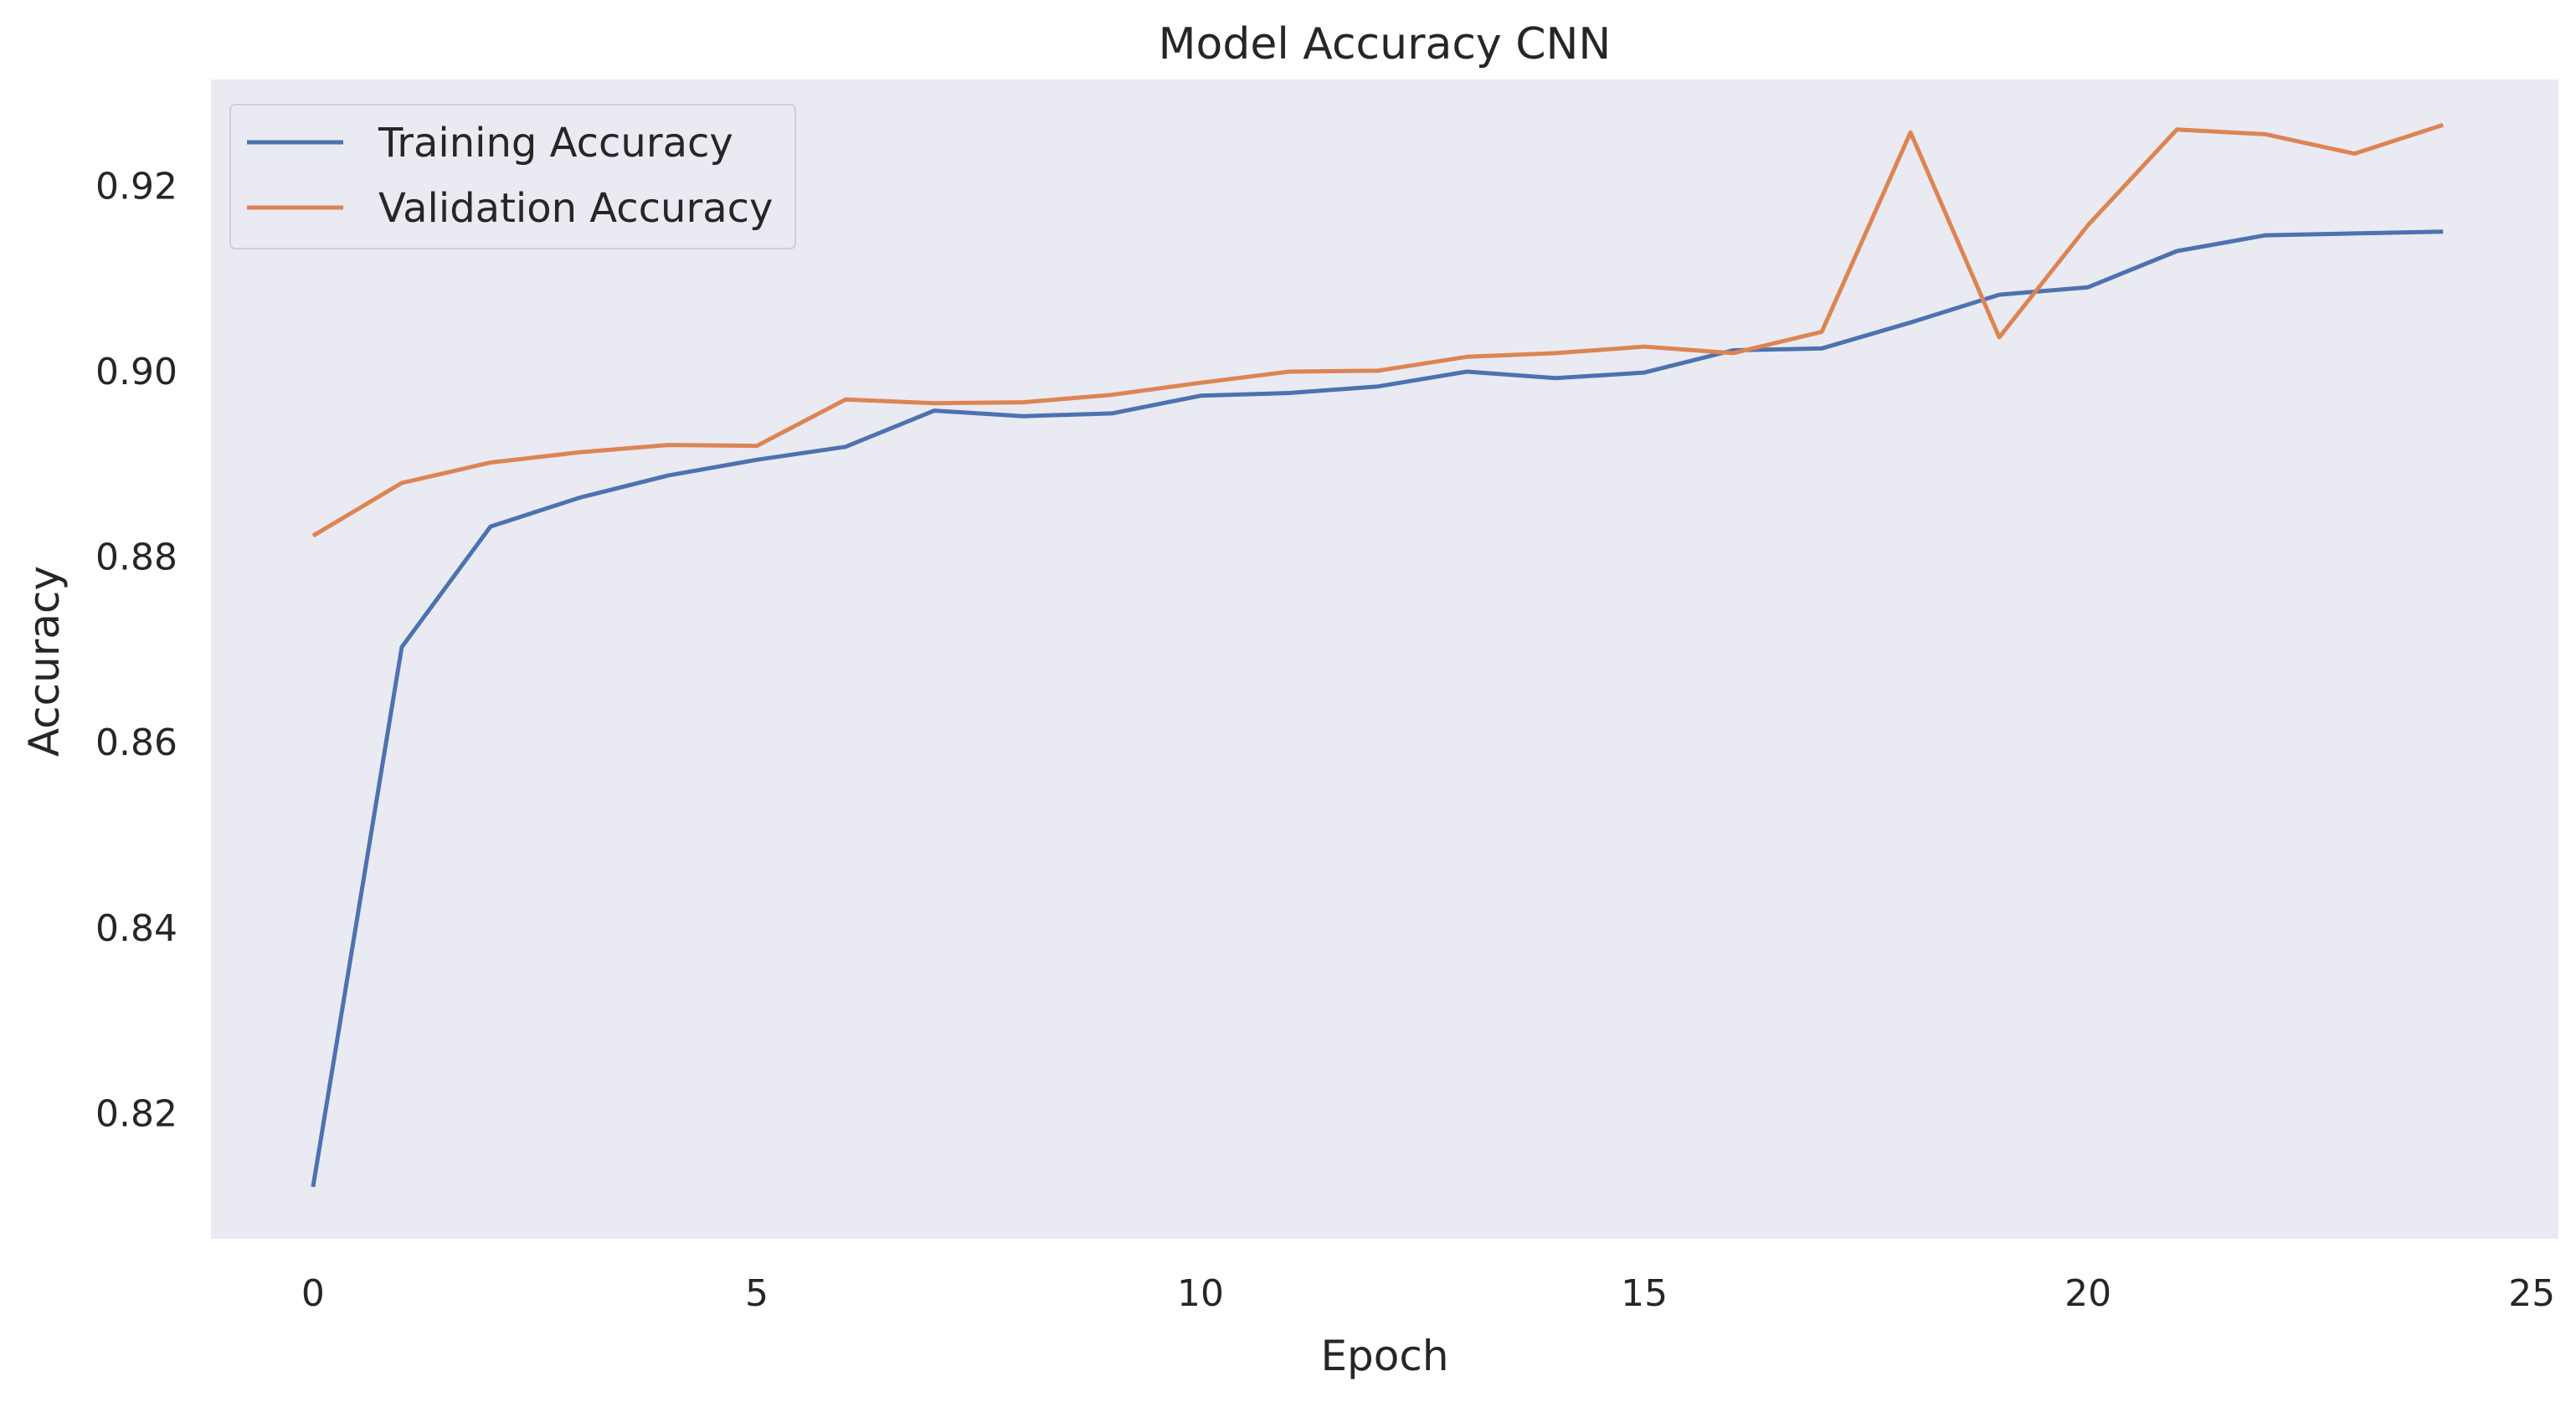 The image size is (2576, 1402). What do you see at coordinates (2532, 1294) in the screenshot?
I see `x-tick-label: 25` at bounding box center [2532, 1294].